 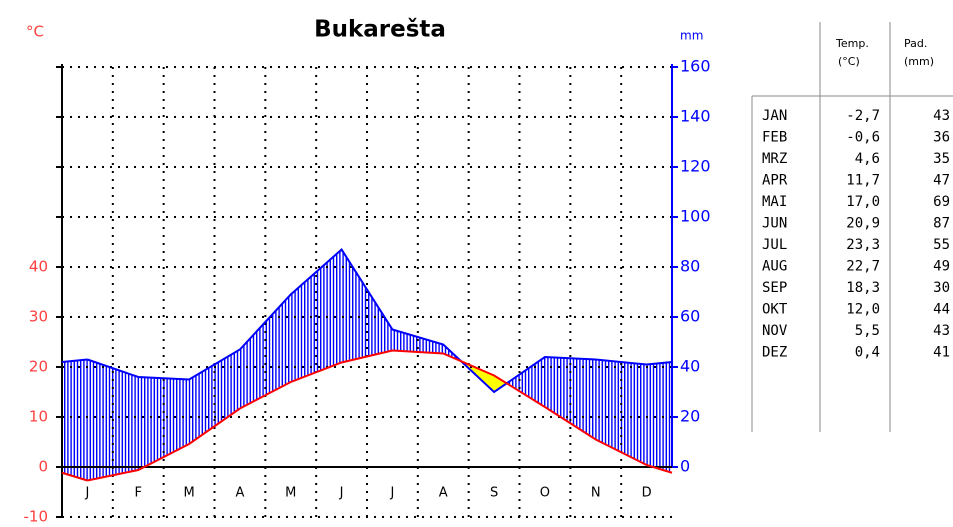 I want to click on line, so click(x=367, y=415).